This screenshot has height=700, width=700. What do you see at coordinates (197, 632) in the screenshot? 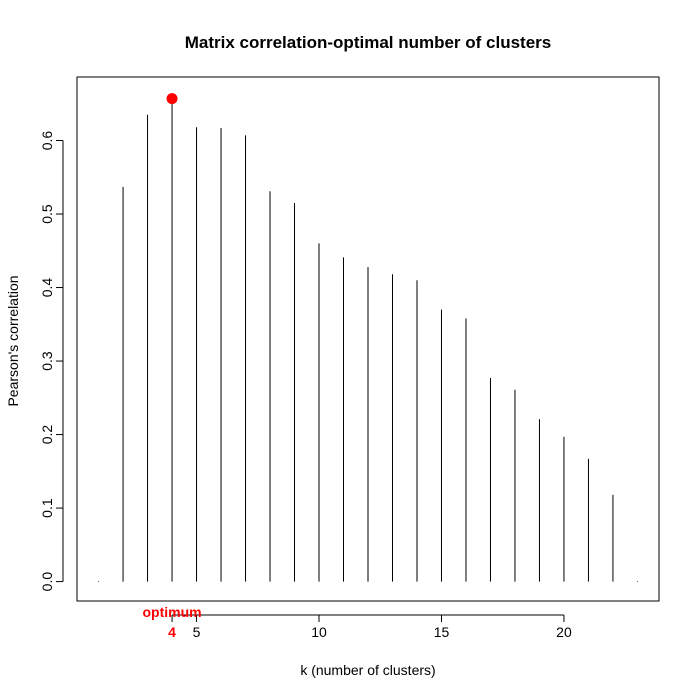
I see `x-tick-label: 5` at bounding box center [197, 632].